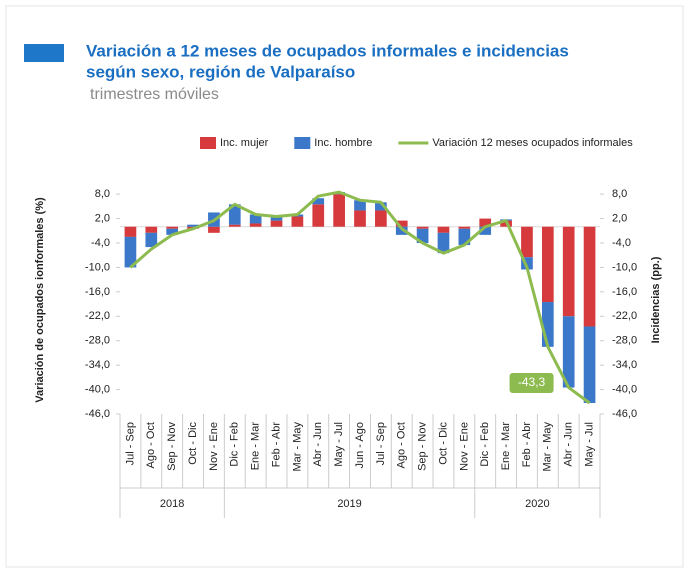 This screenshot has height=573, width=689. I want to click on y-tick-label: -16,0, so click(97, 292).